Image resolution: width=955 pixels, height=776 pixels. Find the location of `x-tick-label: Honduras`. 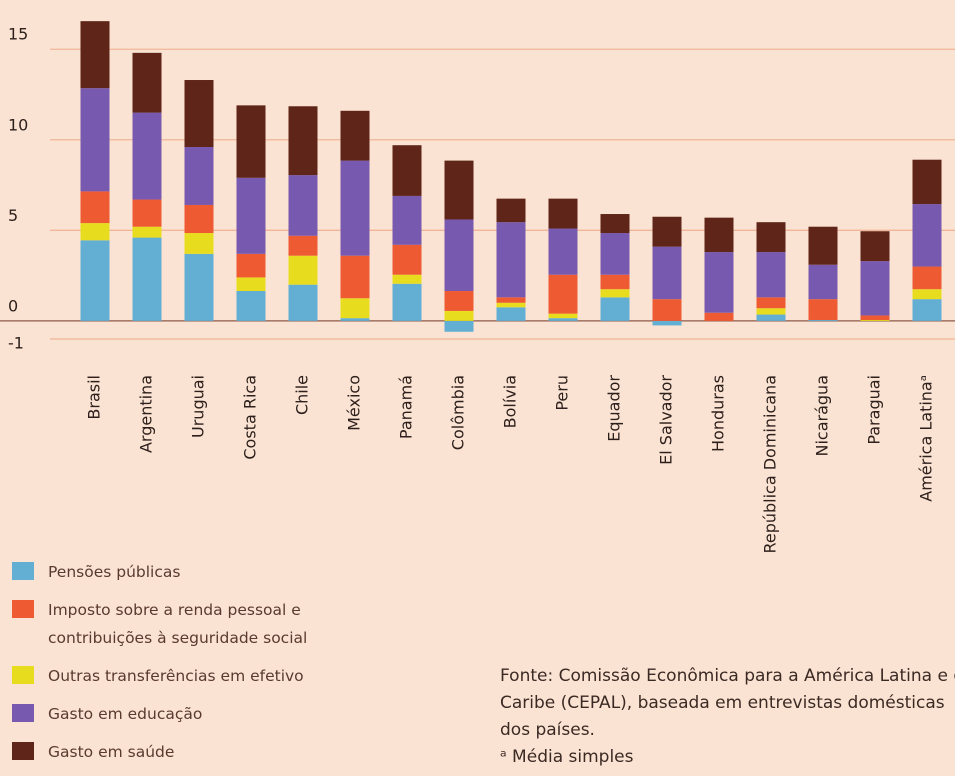

x-tick-label: Honduras is located at coordinates (718, 413).